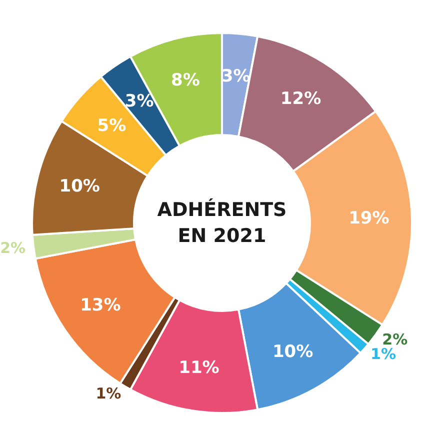 The image size is (444, 446). Describe the element at coordinates (199, 368) in the screenshot. I see `data-label: 11%` at that location.